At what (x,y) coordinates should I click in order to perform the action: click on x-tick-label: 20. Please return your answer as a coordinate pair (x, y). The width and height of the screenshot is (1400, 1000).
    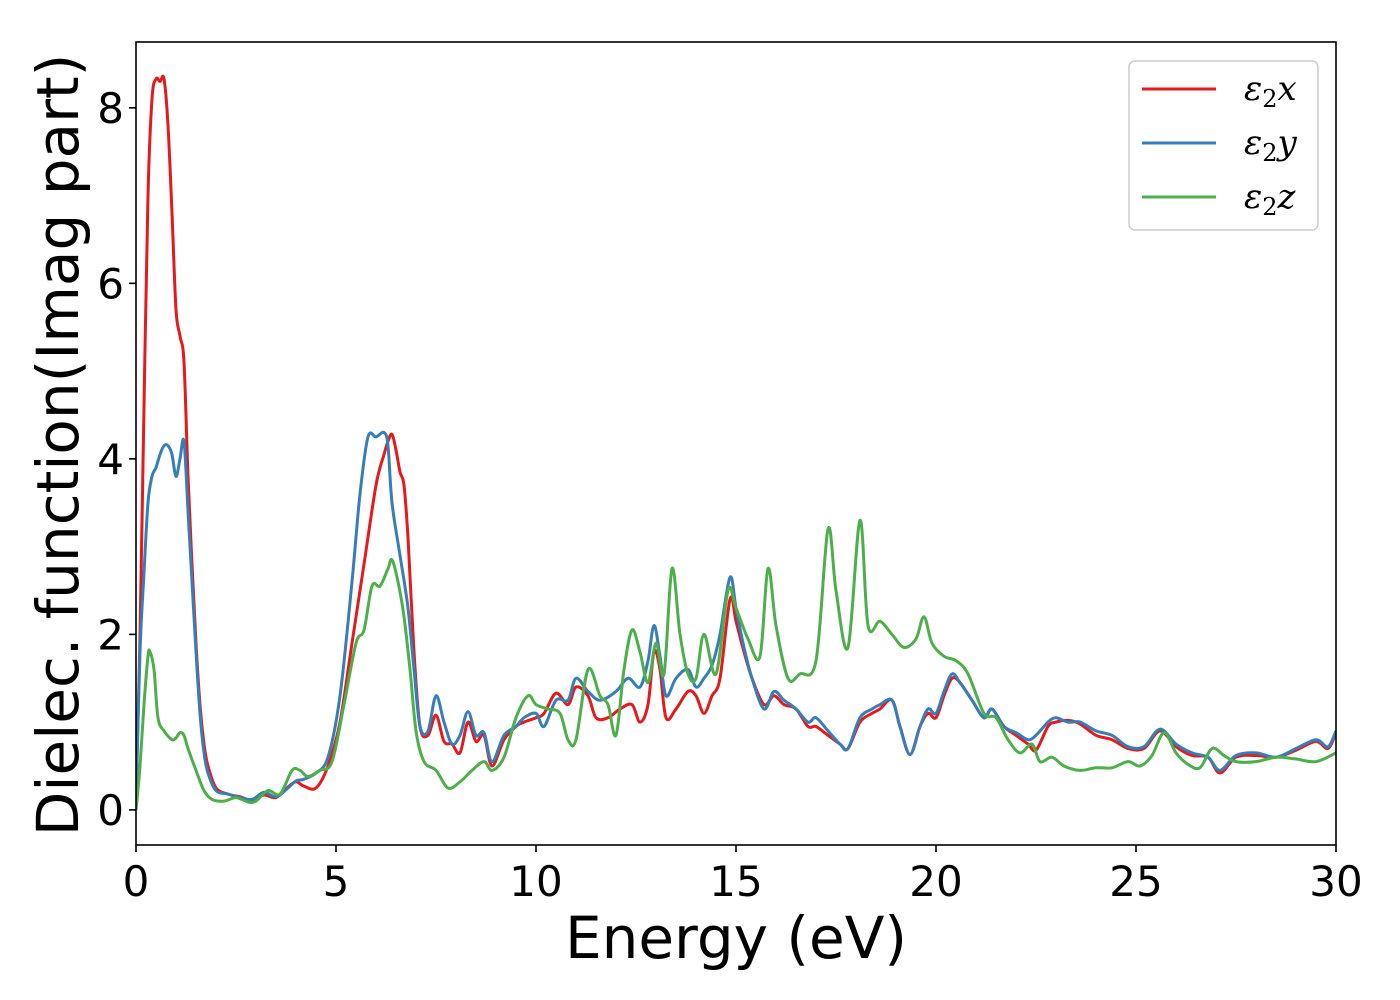
    Looking at the image, I should click on (935, 881).